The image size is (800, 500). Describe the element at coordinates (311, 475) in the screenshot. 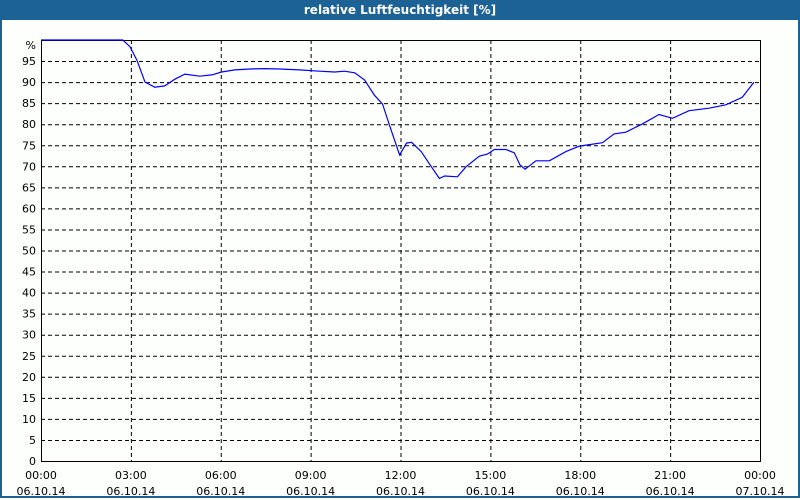

I see `x-tick-time: 09:00` at that location.